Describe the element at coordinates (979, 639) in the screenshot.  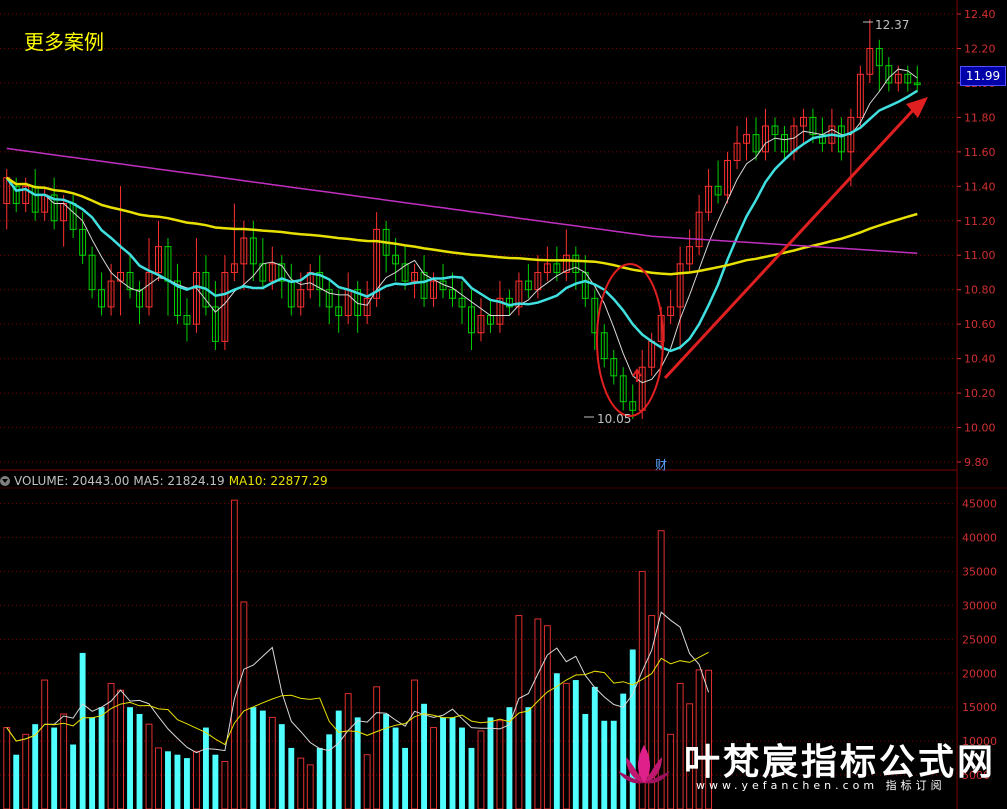
I see `volume-tick-label: 25000` at that location.